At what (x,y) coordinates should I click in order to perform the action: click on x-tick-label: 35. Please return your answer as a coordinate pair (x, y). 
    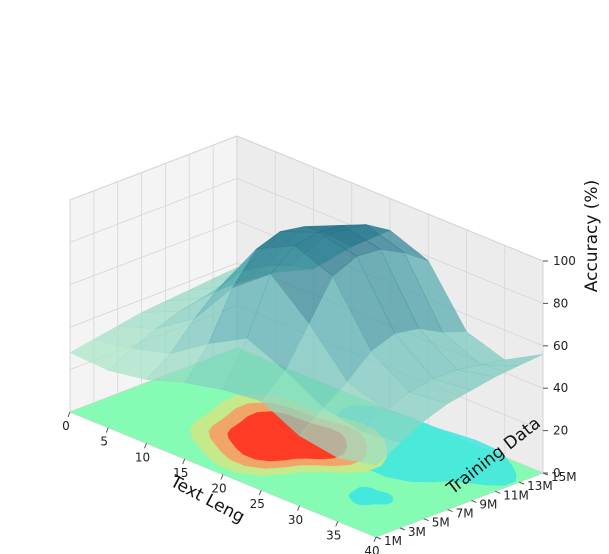
    Looking at the image, I should click on (333, 535).